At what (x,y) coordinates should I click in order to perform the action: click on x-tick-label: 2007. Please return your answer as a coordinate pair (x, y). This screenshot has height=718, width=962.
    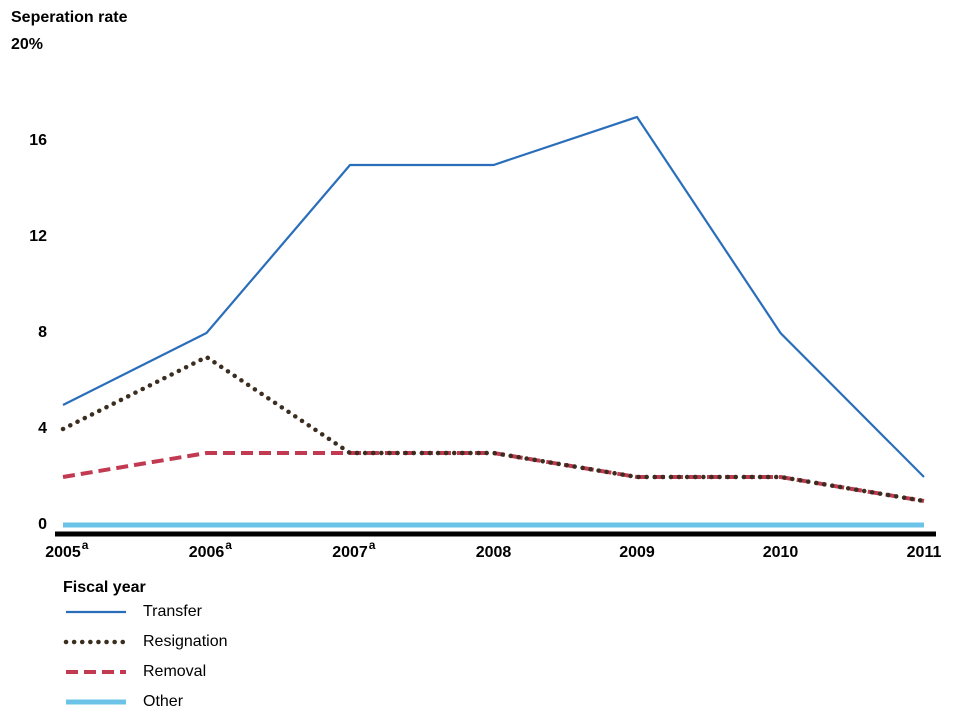
    Looking at the image, I should click on (350, 552).